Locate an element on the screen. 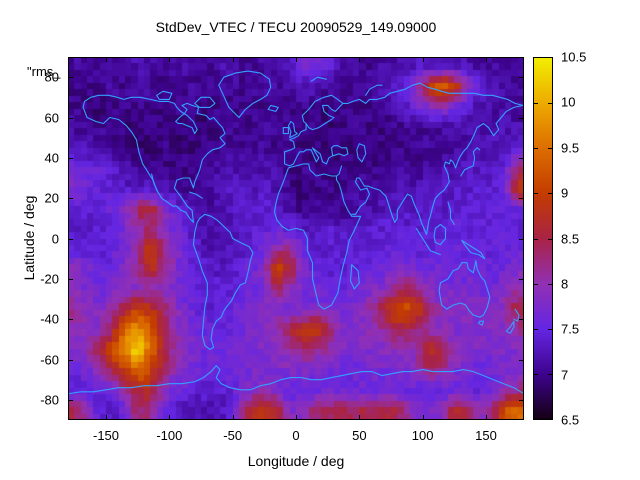  colorbar-tick-label: 8.5 is located at coordinates (570, 238).